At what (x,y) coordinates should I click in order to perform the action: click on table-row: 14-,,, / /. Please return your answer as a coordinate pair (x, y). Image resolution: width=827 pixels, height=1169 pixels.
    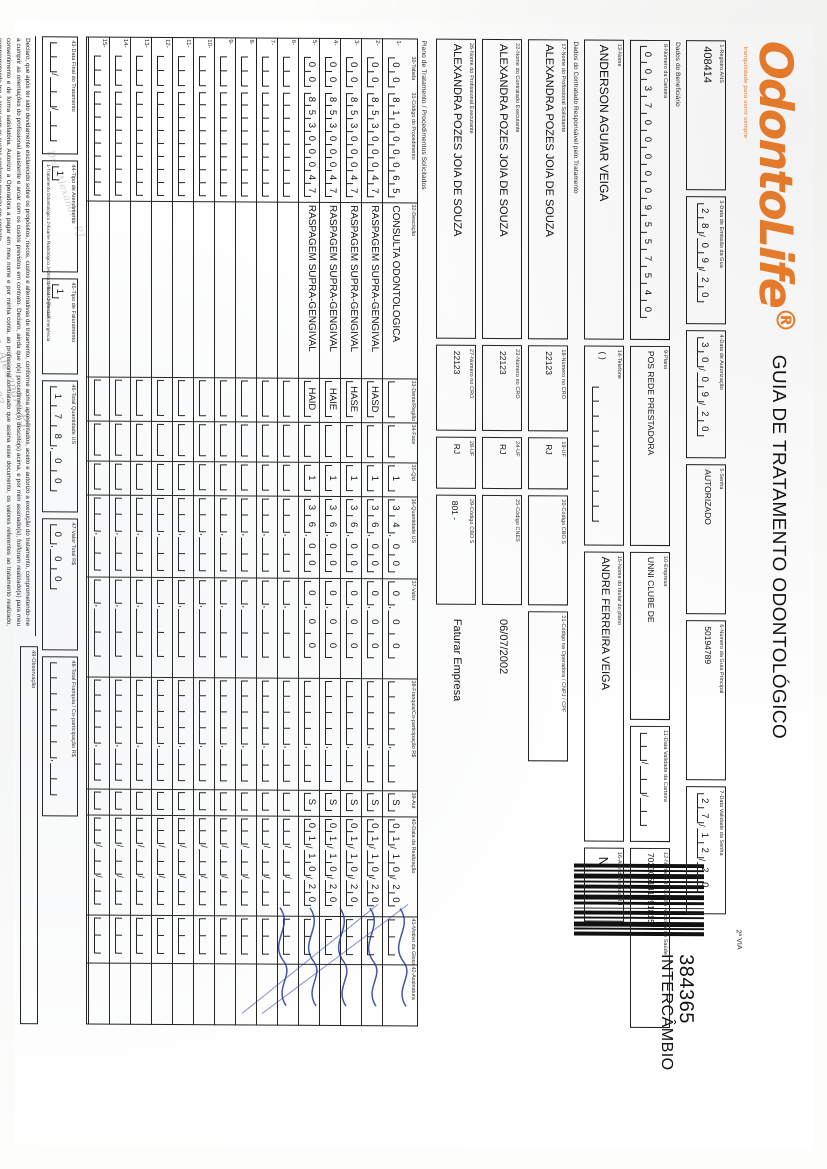
    Looking at the image, I should click on (120, 530).